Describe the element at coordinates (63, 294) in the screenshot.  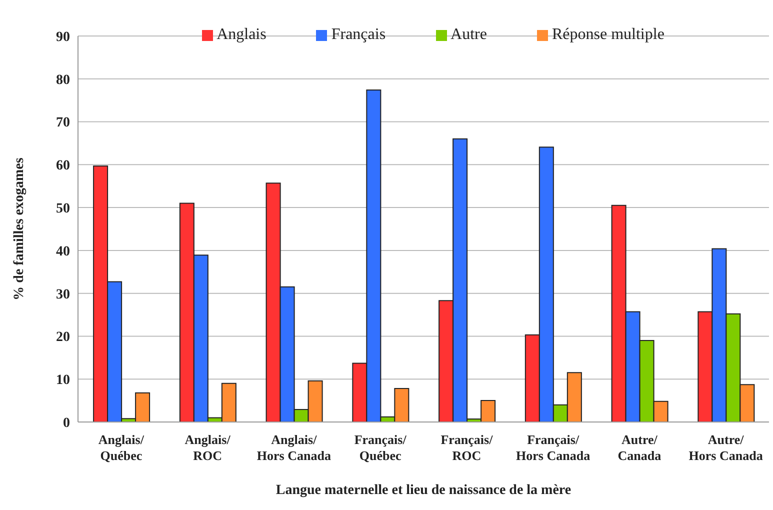
I see `y-tick-label: 30` at that location.